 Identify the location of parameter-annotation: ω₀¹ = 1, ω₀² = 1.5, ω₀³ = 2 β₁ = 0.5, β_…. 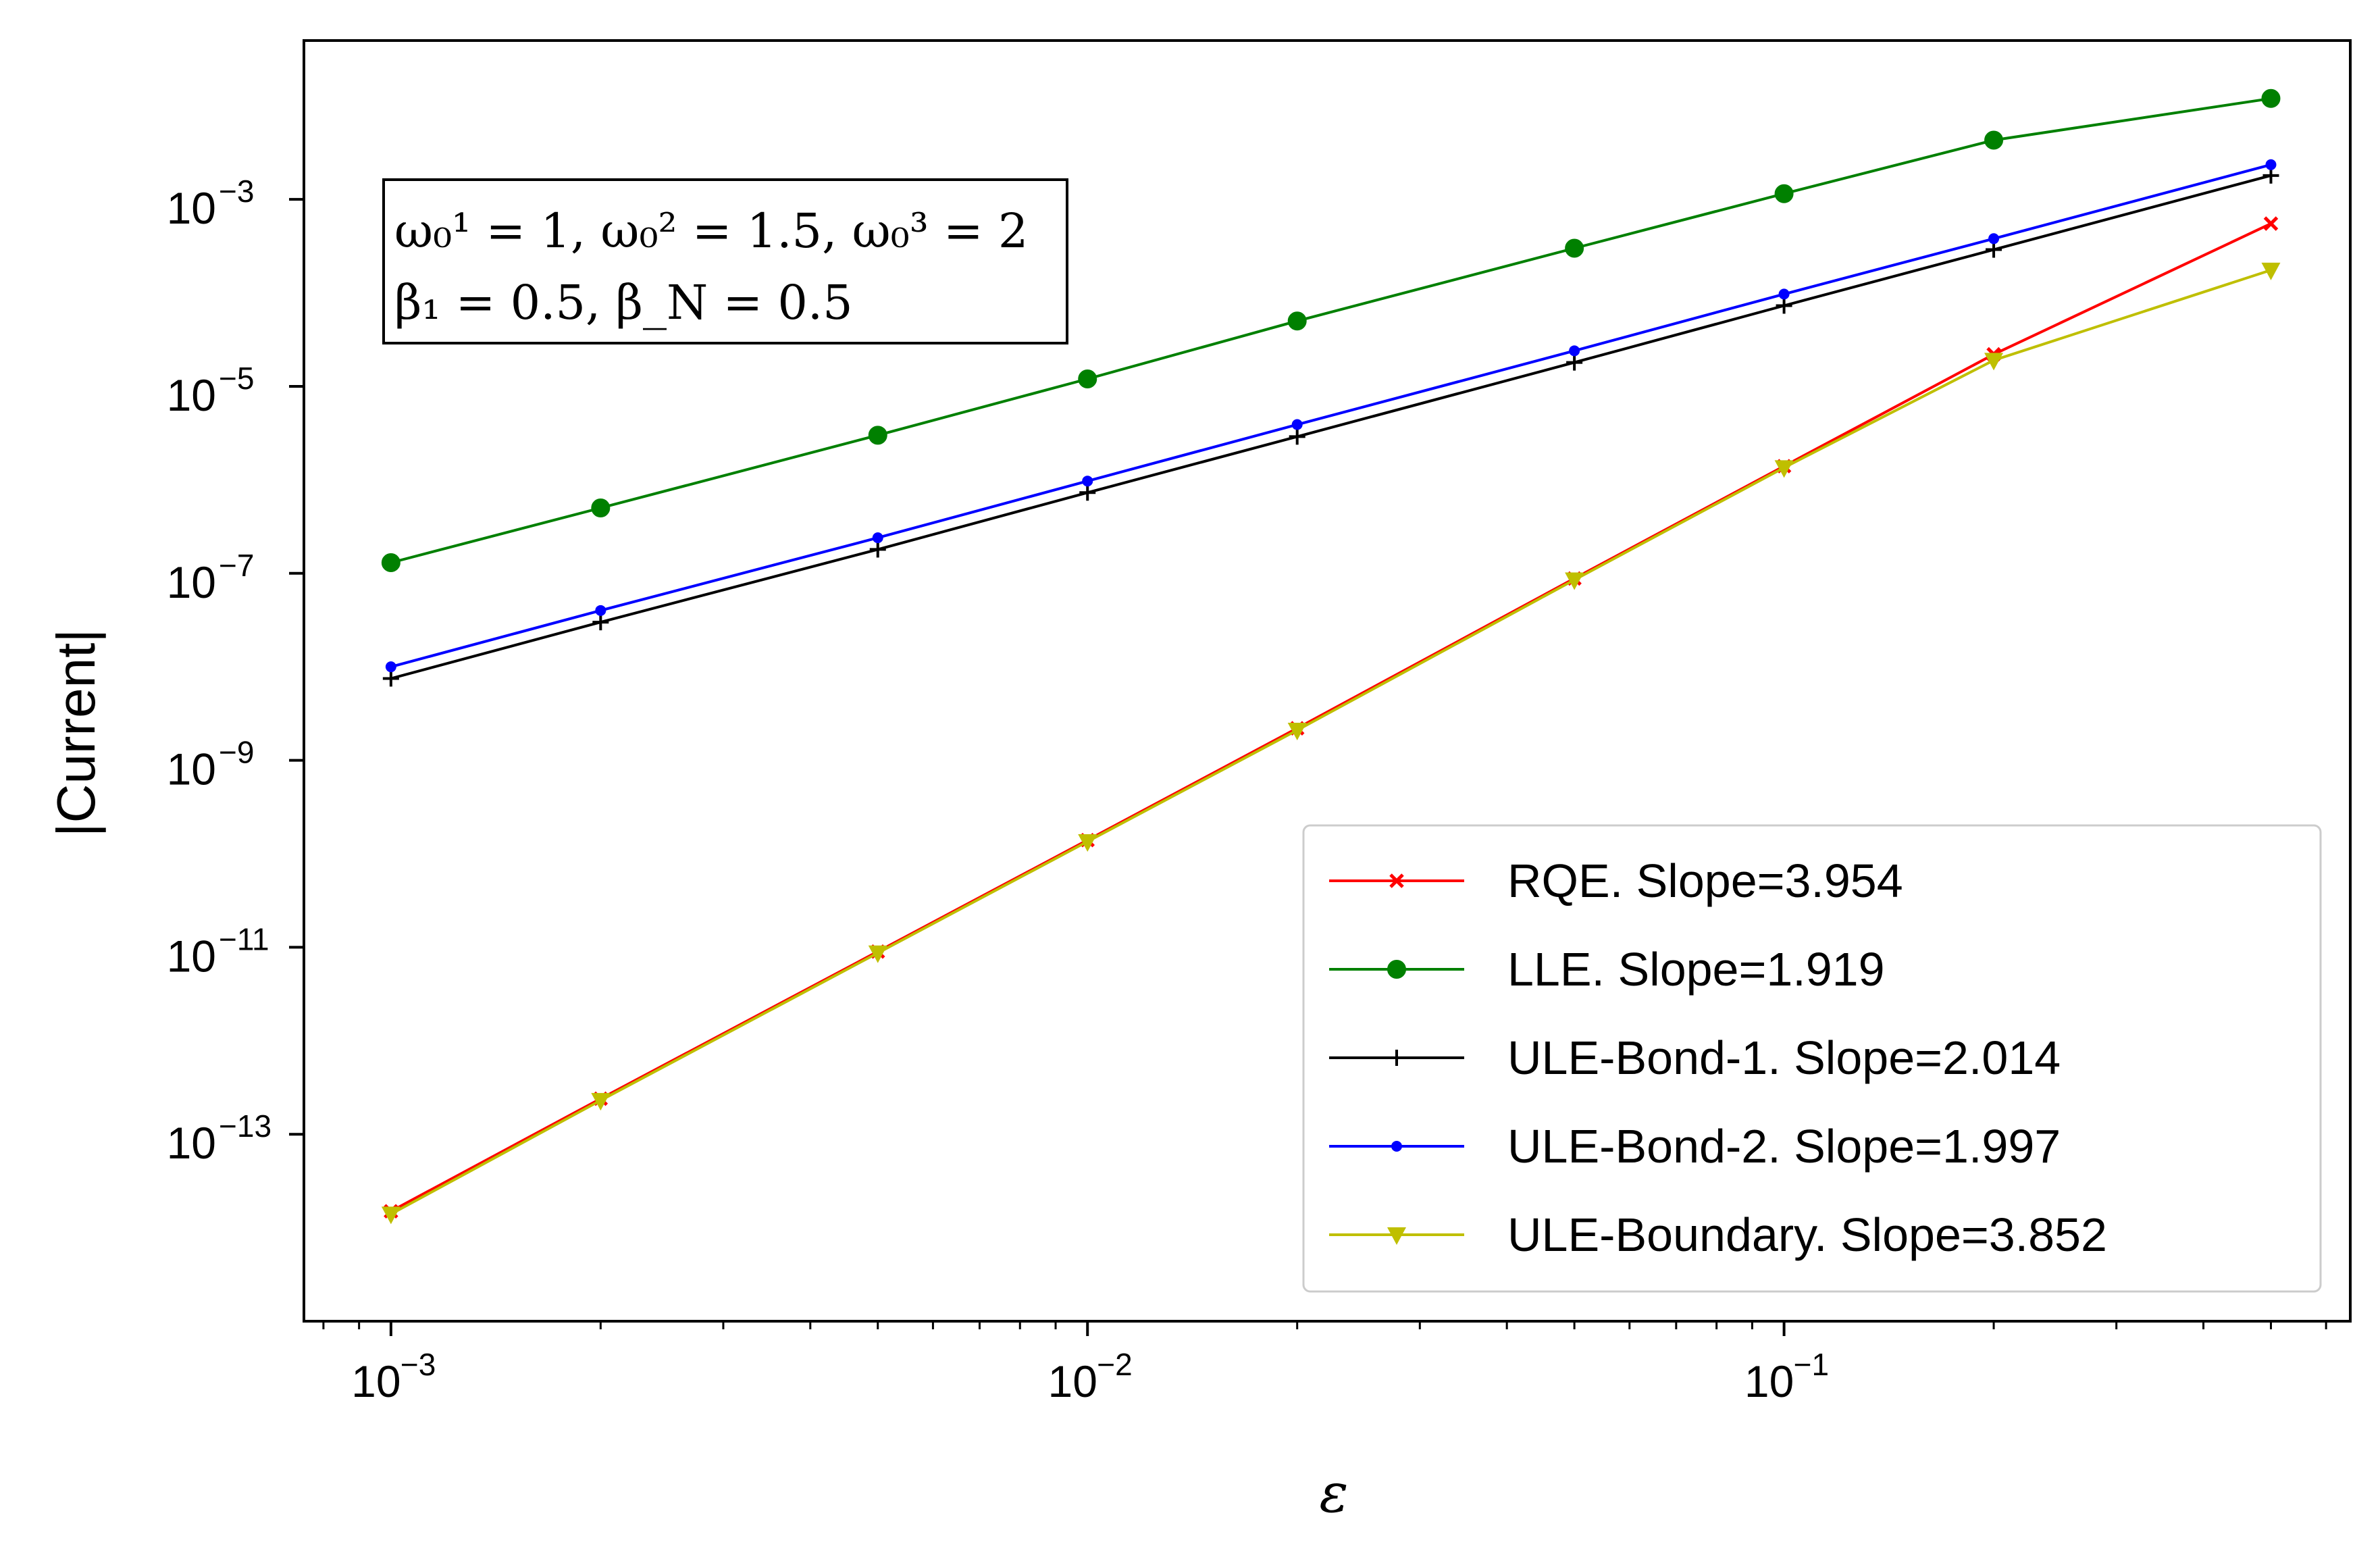
(725, 261).